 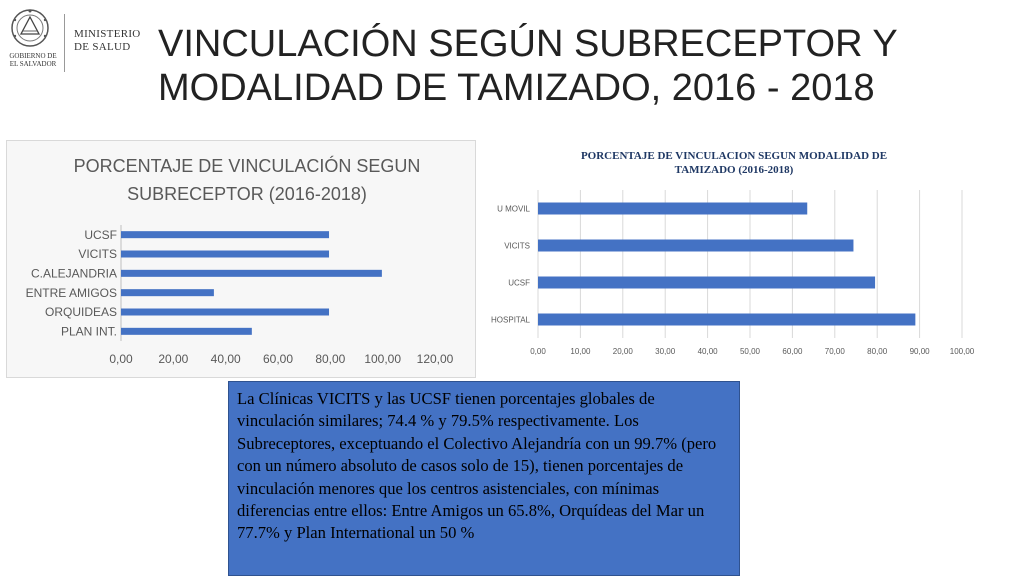 What do you see at coordinates (89, 332) in the screenshot?
I see `category-label: PLAN INT.` at bounding box center [89, 332].